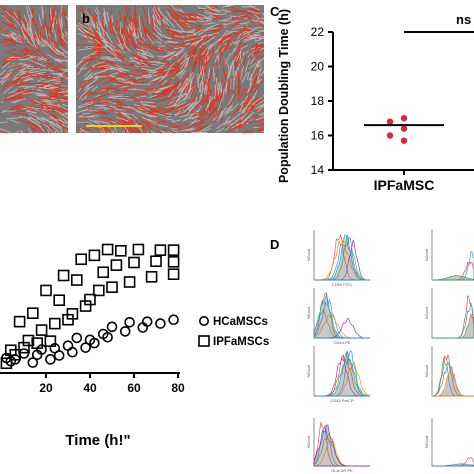 Image resolution: width=474 pixels, height=474 pixels. I want to click on growth-x-tick-label: 80, so click(178, 388).